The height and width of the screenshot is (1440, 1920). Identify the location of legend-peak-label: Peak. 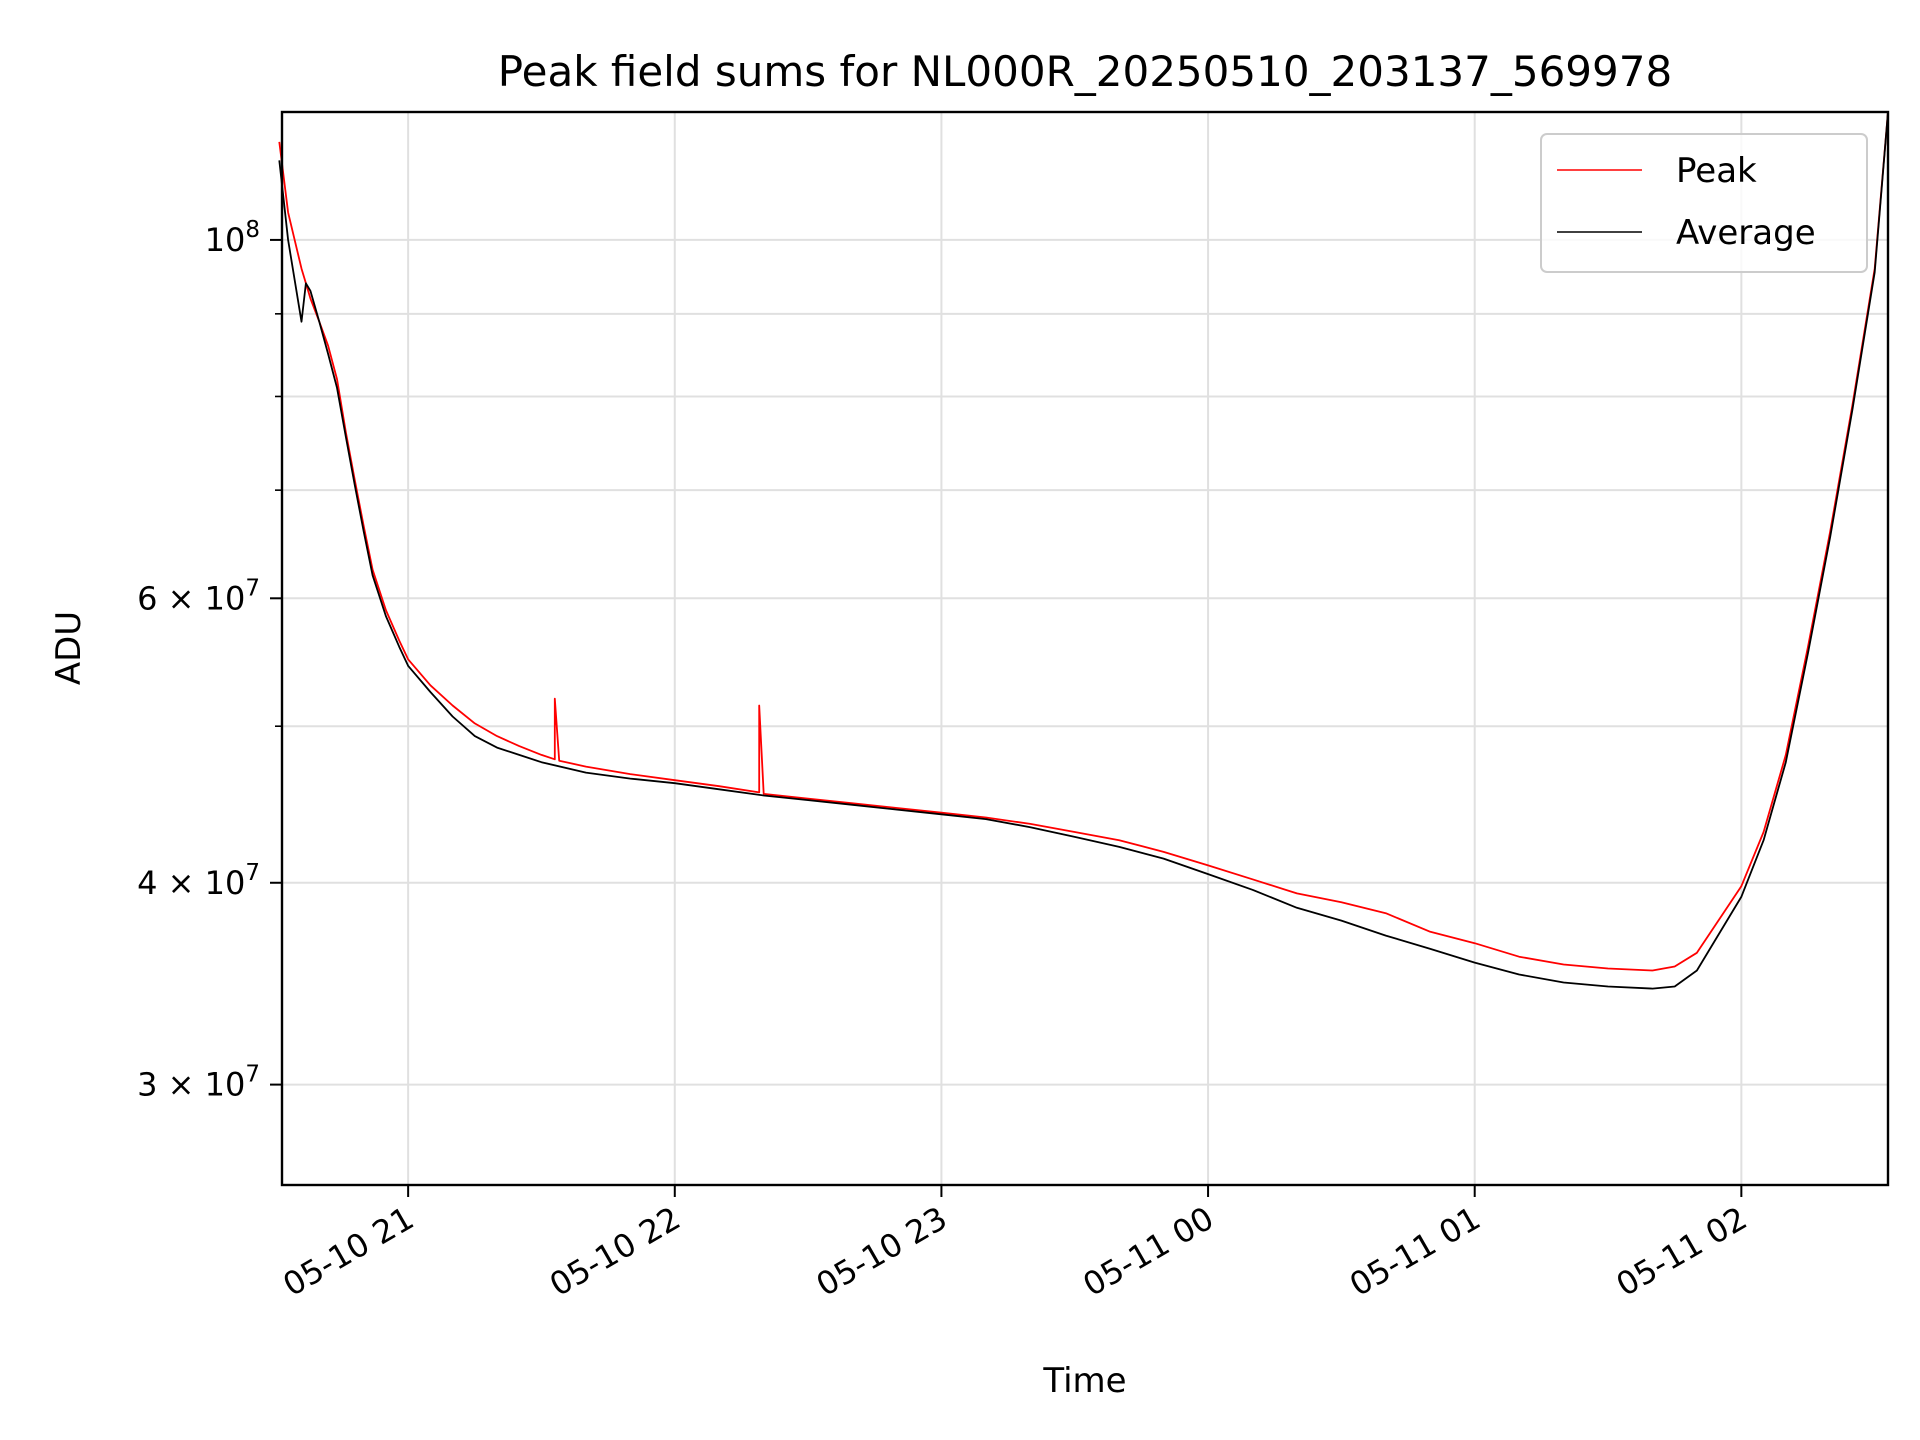
(1716, 171).